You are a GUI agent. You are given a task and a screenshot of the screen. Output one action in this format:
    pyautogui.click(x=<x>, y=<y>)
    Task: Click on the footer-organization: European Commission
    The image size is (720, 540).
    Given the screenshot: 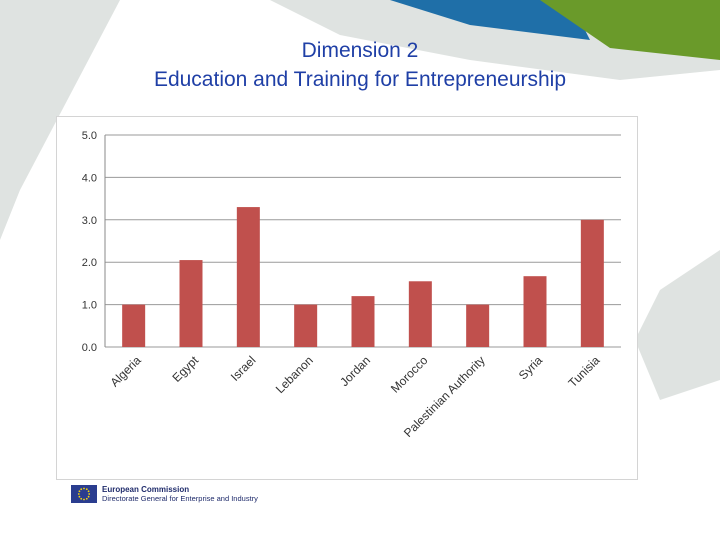 What is the action you would take?
    pyautogui.click(x=146, y=489)
    